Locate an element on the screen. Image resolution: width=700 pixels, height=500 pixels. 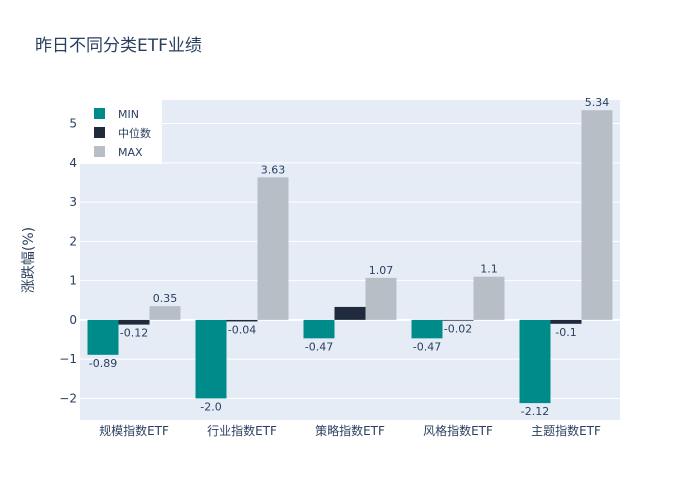
x-axis-ticks: 规模指数ETF 行业指数ETF 策略指数ETF 风格指数ETF 主题指数ETF is located at coordinates (350, 430).